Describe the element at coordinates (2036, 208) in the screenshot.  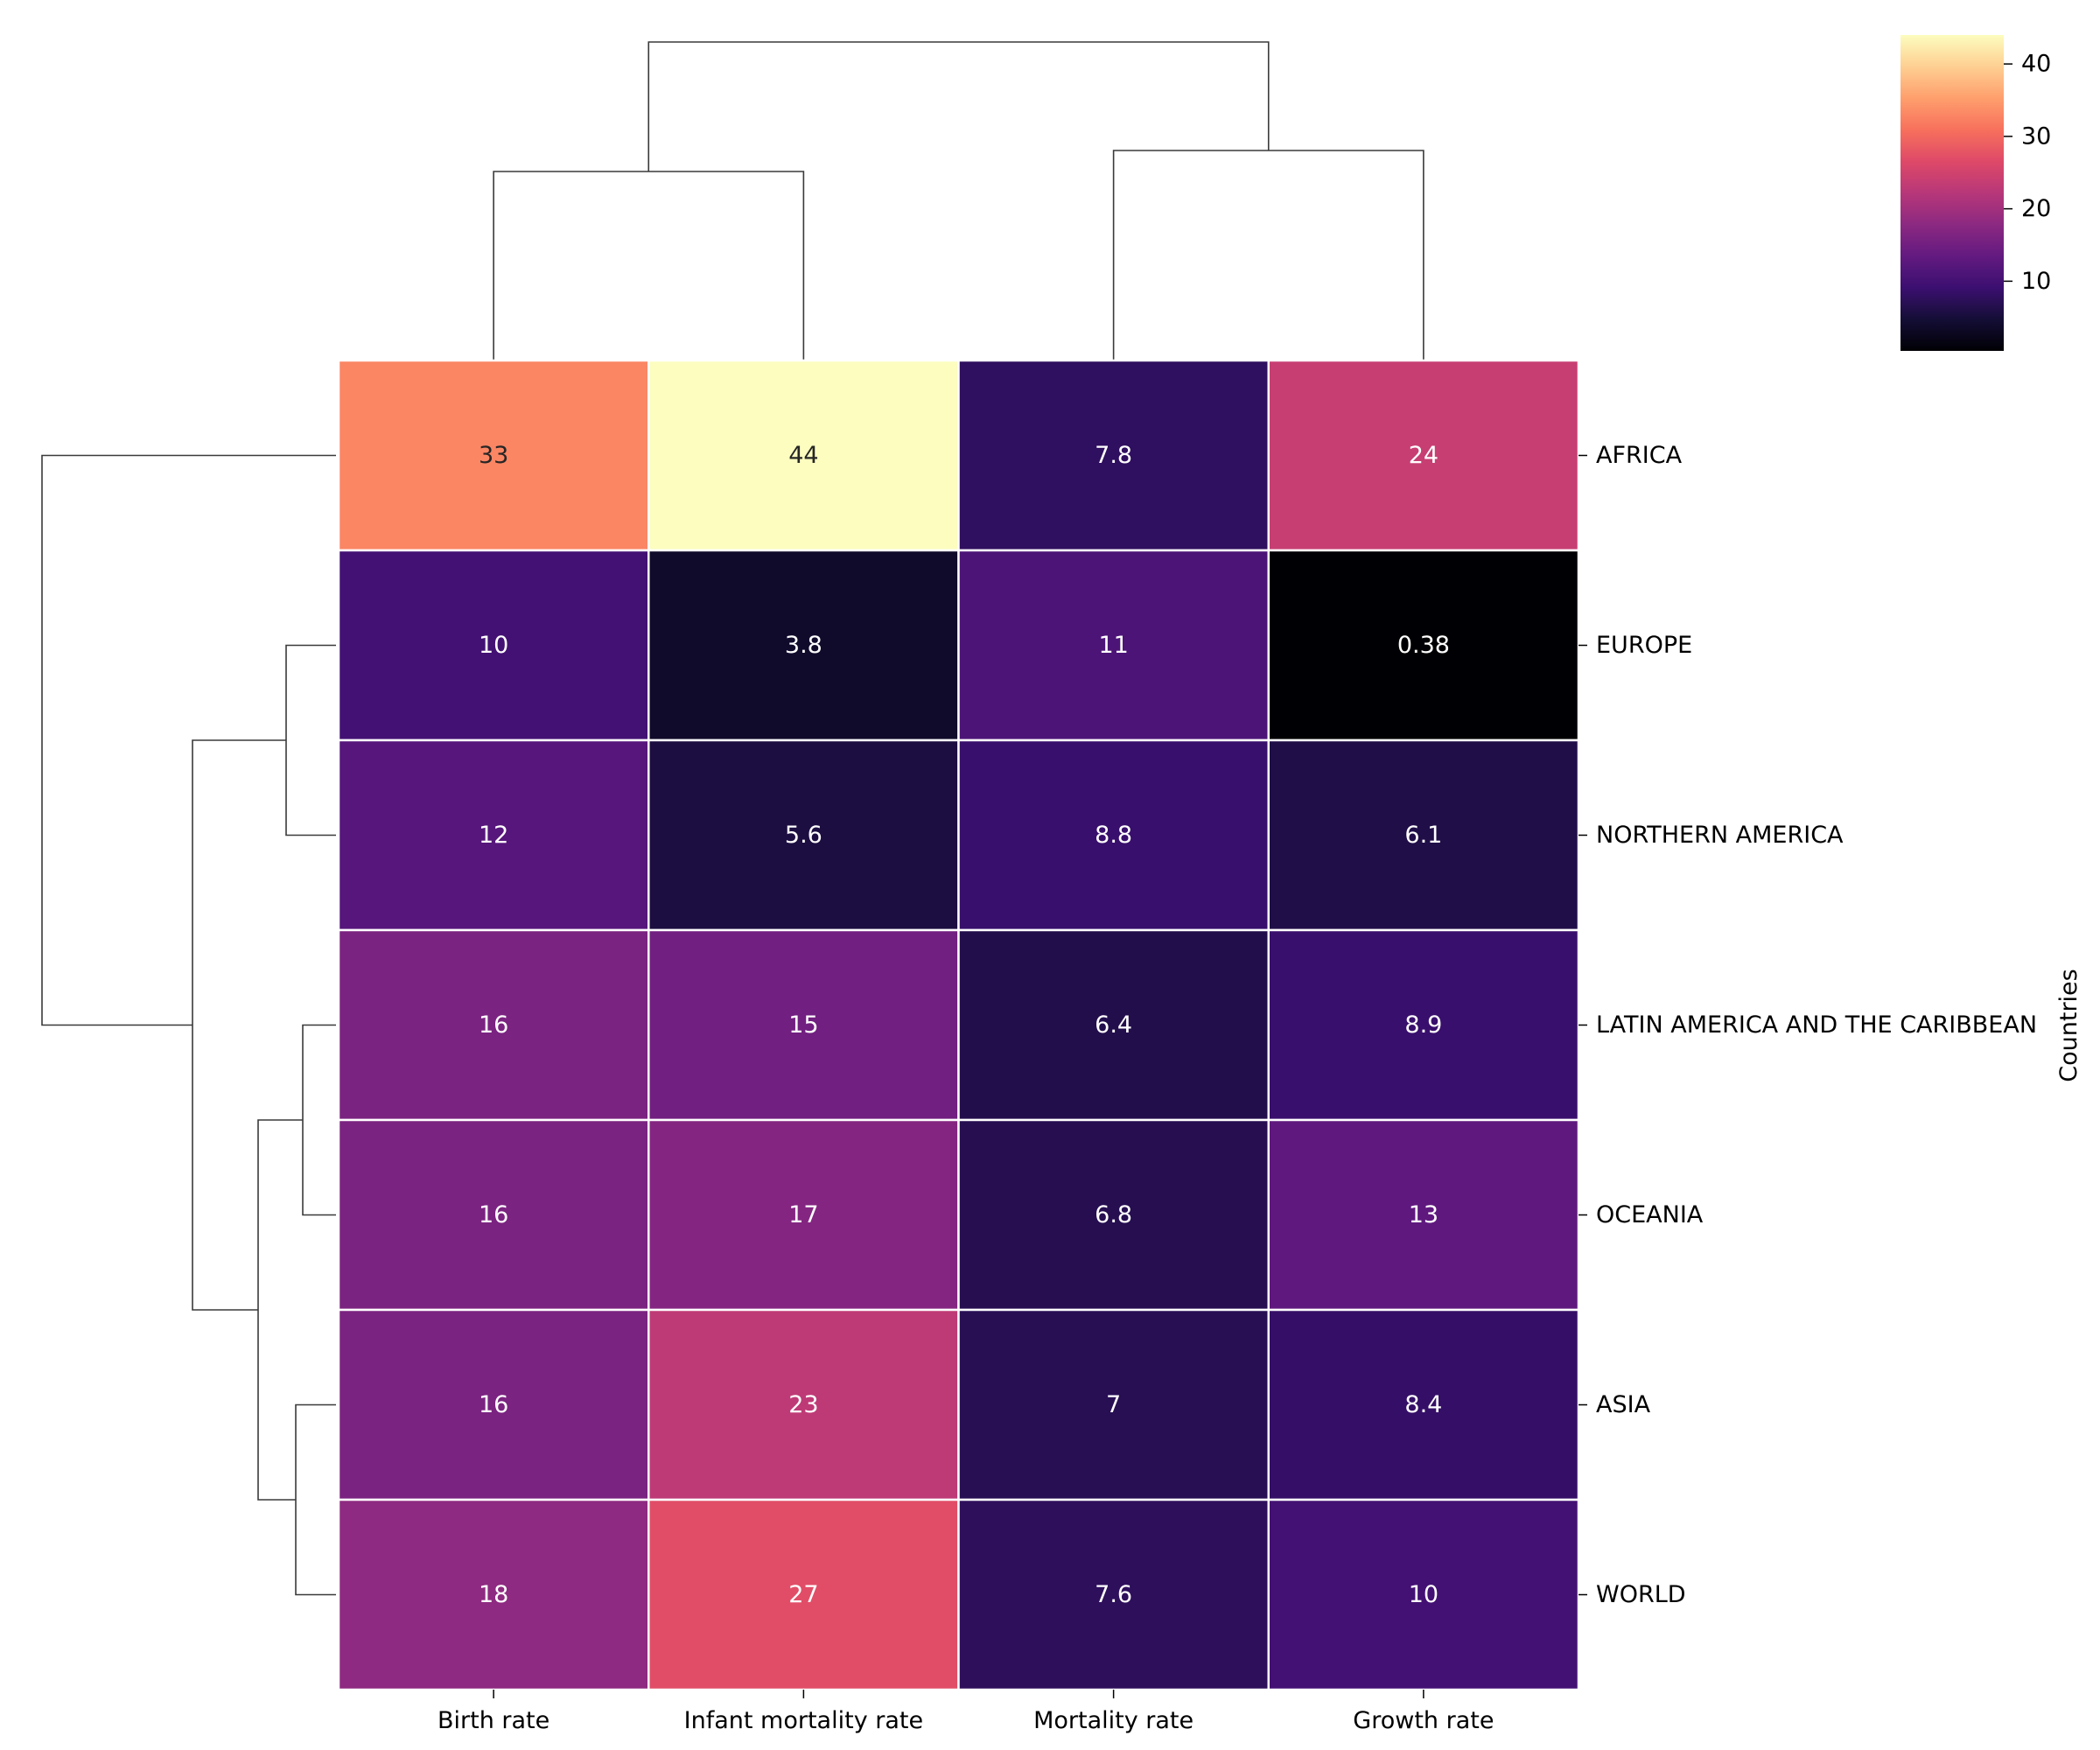
I see `colorbar-tick-label: 20` at that location.